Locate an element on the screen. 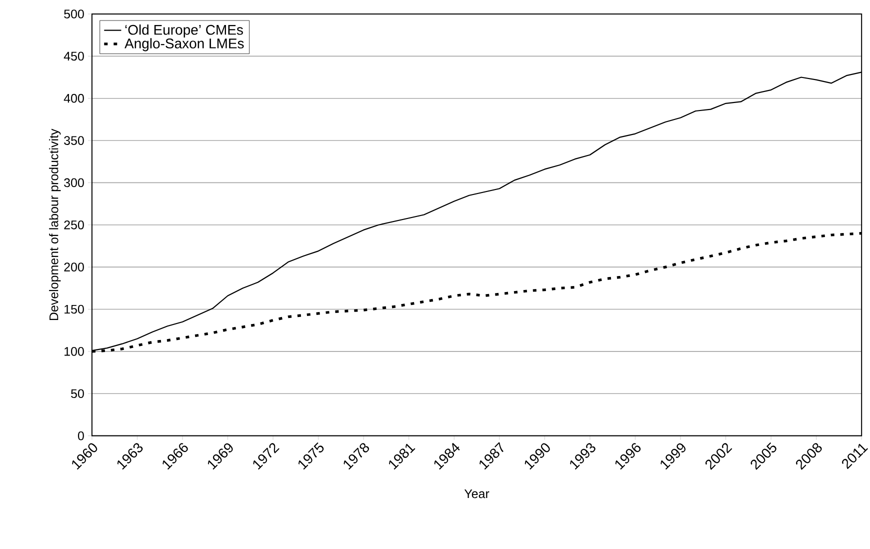 The width and height of the screenshot is (870, 549). y-tick-label: 250 is located at coordinates (74, 225).